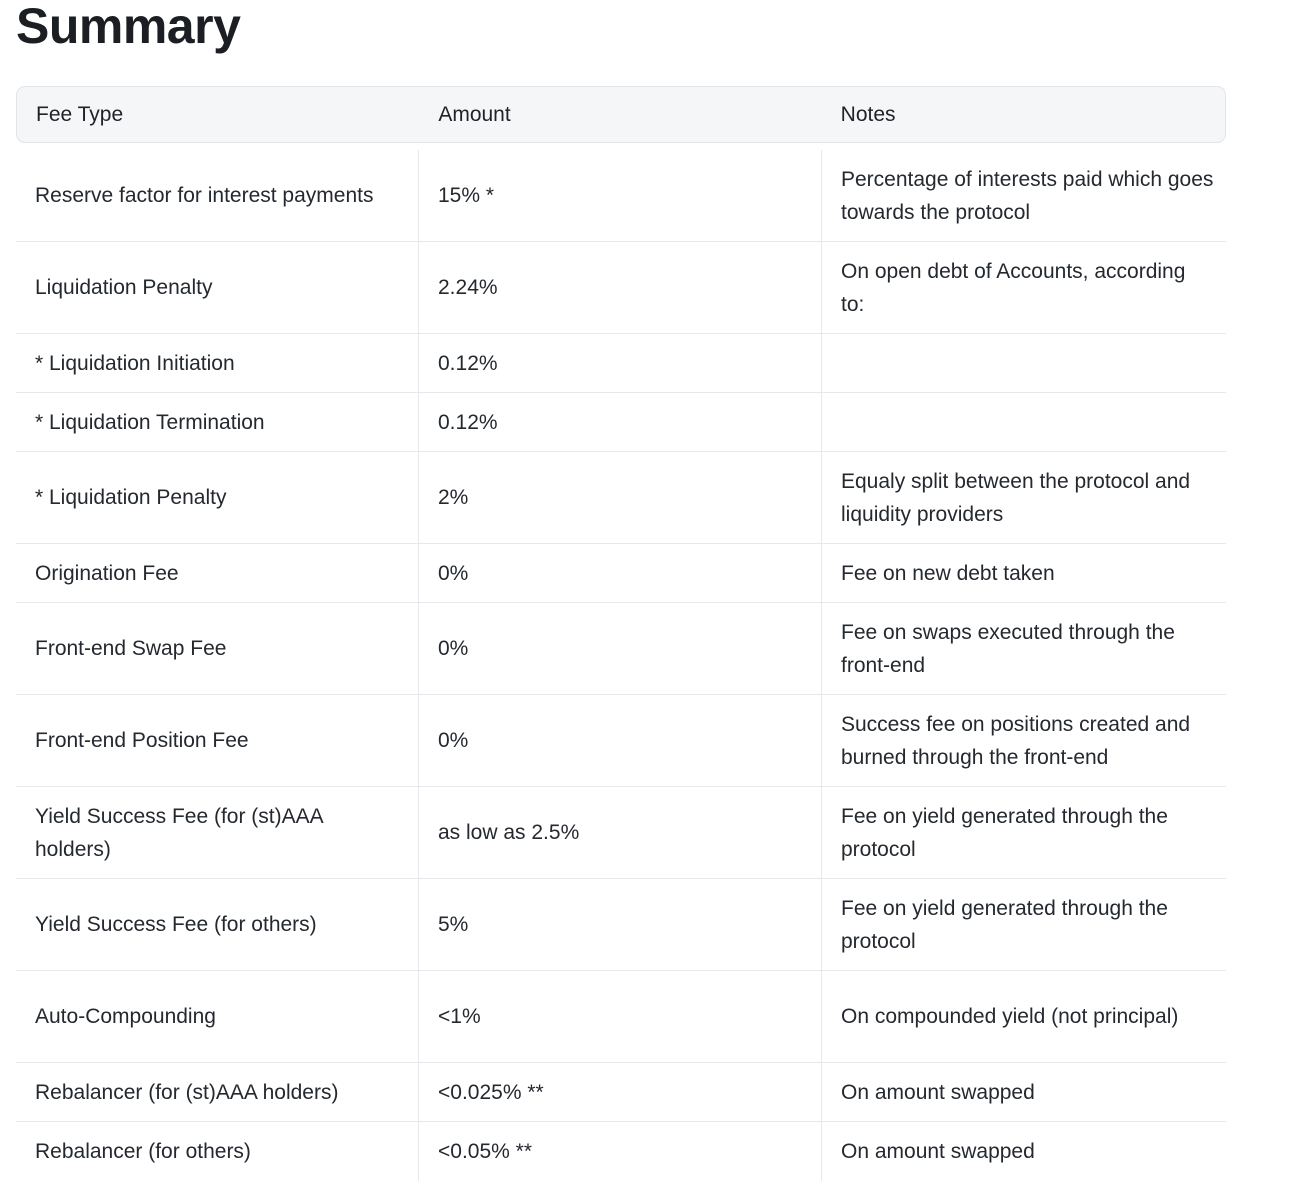  What do you see at coordinates (1013, 287) in the screenshot?
I see `cell-notes: On open debt of Accounts, according to:` at bounding box center [1013, 287].